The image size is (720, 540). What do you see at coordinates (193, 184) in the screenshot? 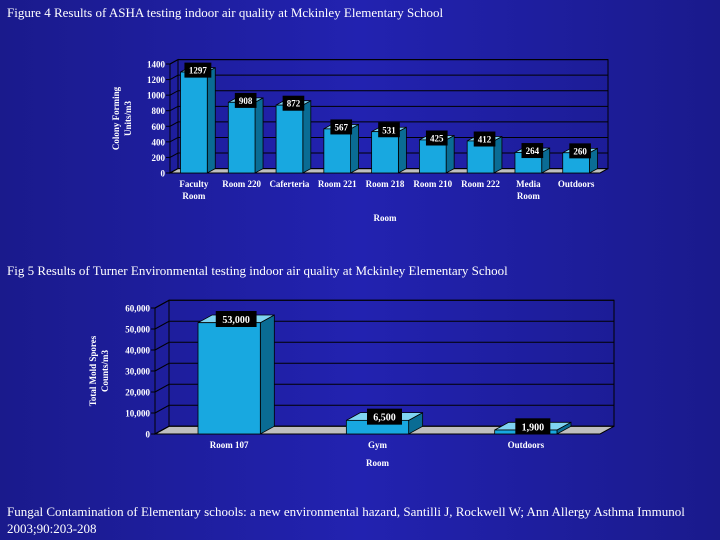
I see `x-tick-label: Faculty` at bounding box center [193, 184].